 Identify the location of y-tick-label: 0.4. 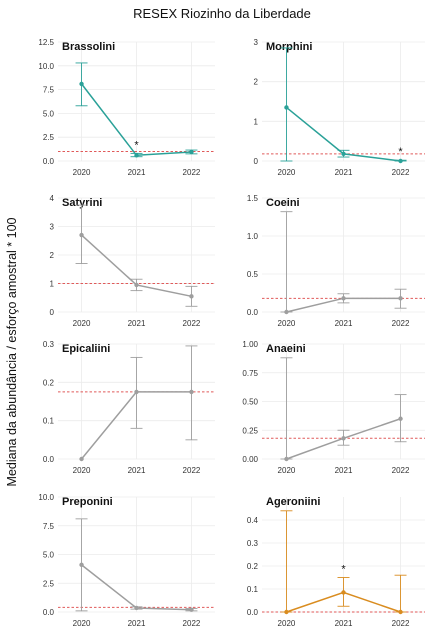
(253, 520).